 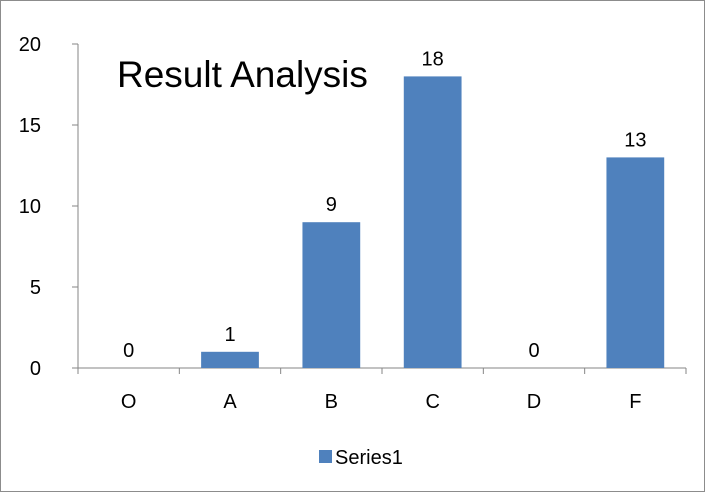 What do you see at coordinates (30, 45) in the screenshot?
I see `y-tick-label: 20` at bounding box center [30, 45].